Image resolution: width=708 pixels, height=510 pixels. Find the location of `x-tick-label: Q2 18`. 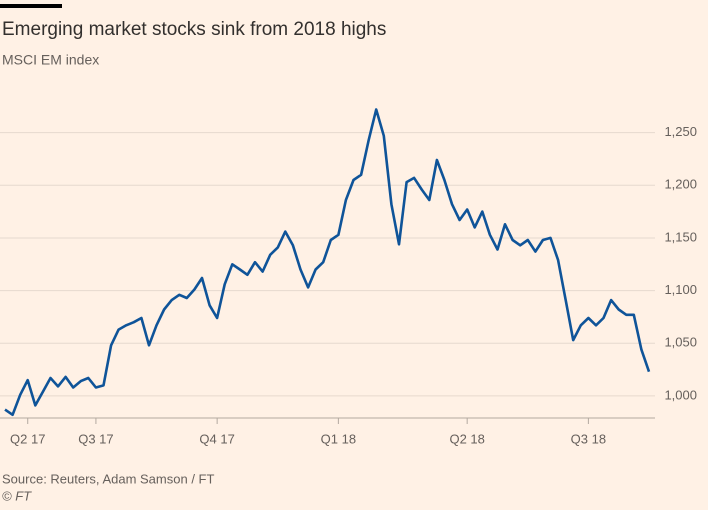

x-tick-label: Q2 18 is located at coordinates (466, 438).